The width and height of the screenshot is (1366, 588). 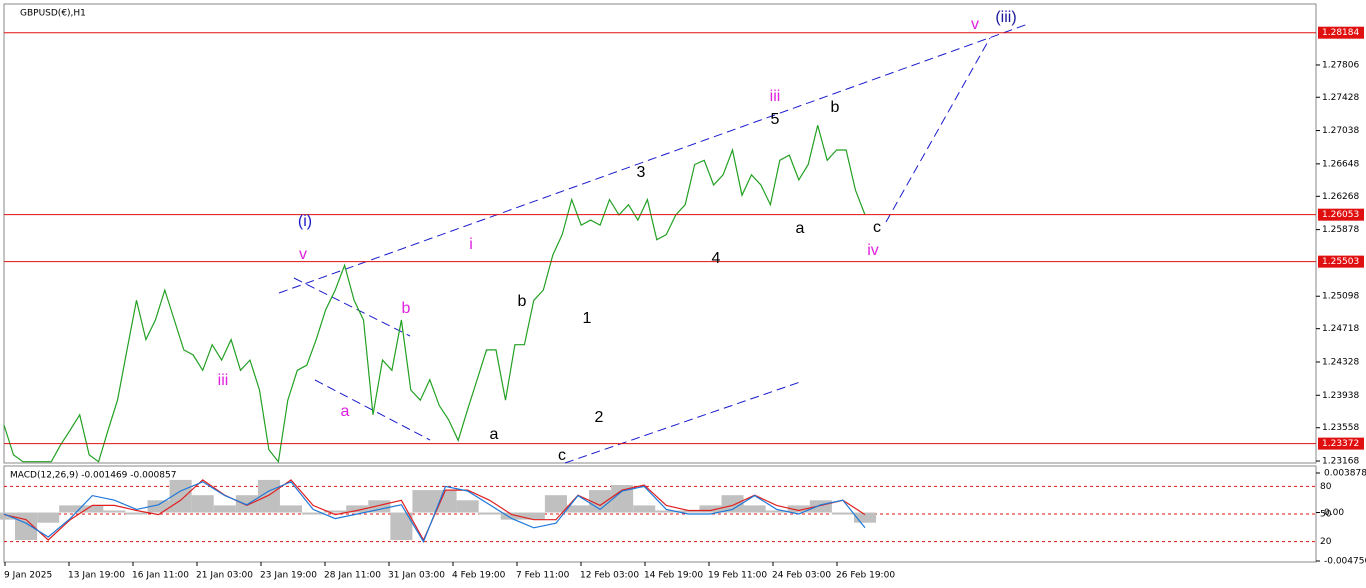 I want to click on y-tick-label: 1.26648, so click(x=1340, y=164).